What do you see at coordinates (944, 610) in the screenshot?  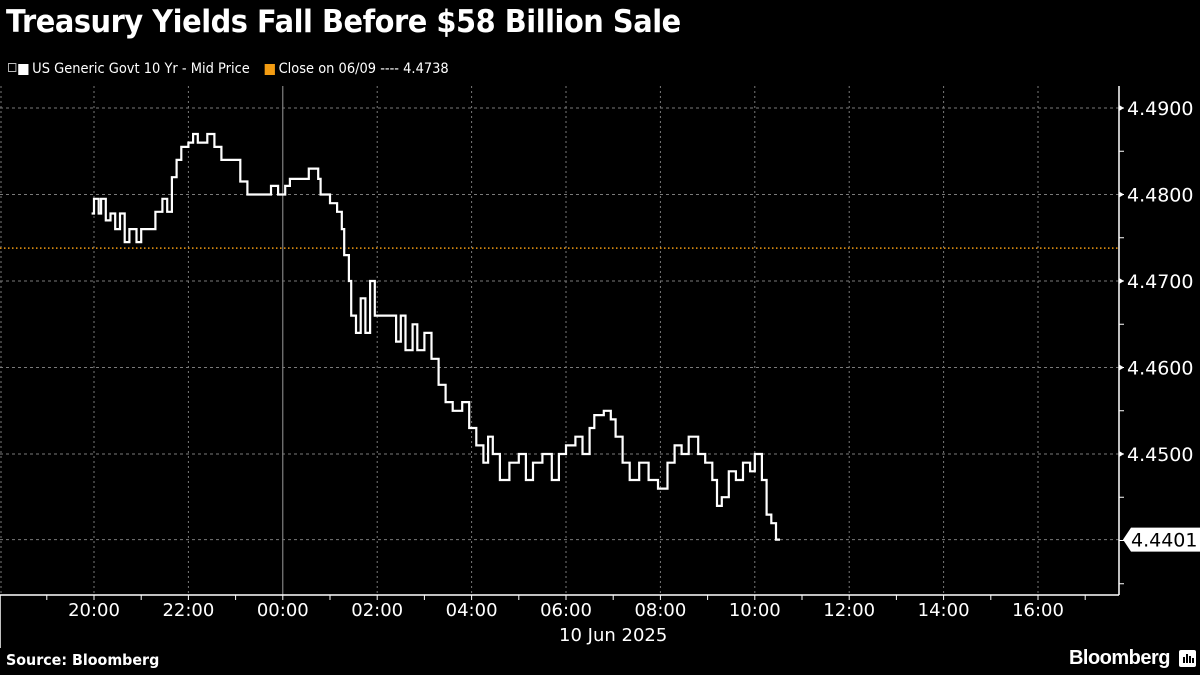 I see `x-tick-label: 14:00` at bounding box center [944, 610].